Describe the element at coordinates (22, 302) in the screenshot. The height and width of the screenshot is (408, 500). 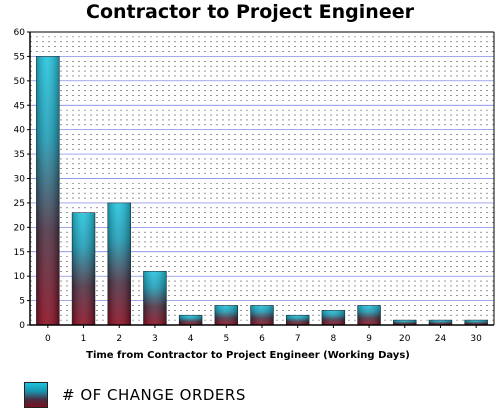
I see `y-tick-label: 5` at that location.